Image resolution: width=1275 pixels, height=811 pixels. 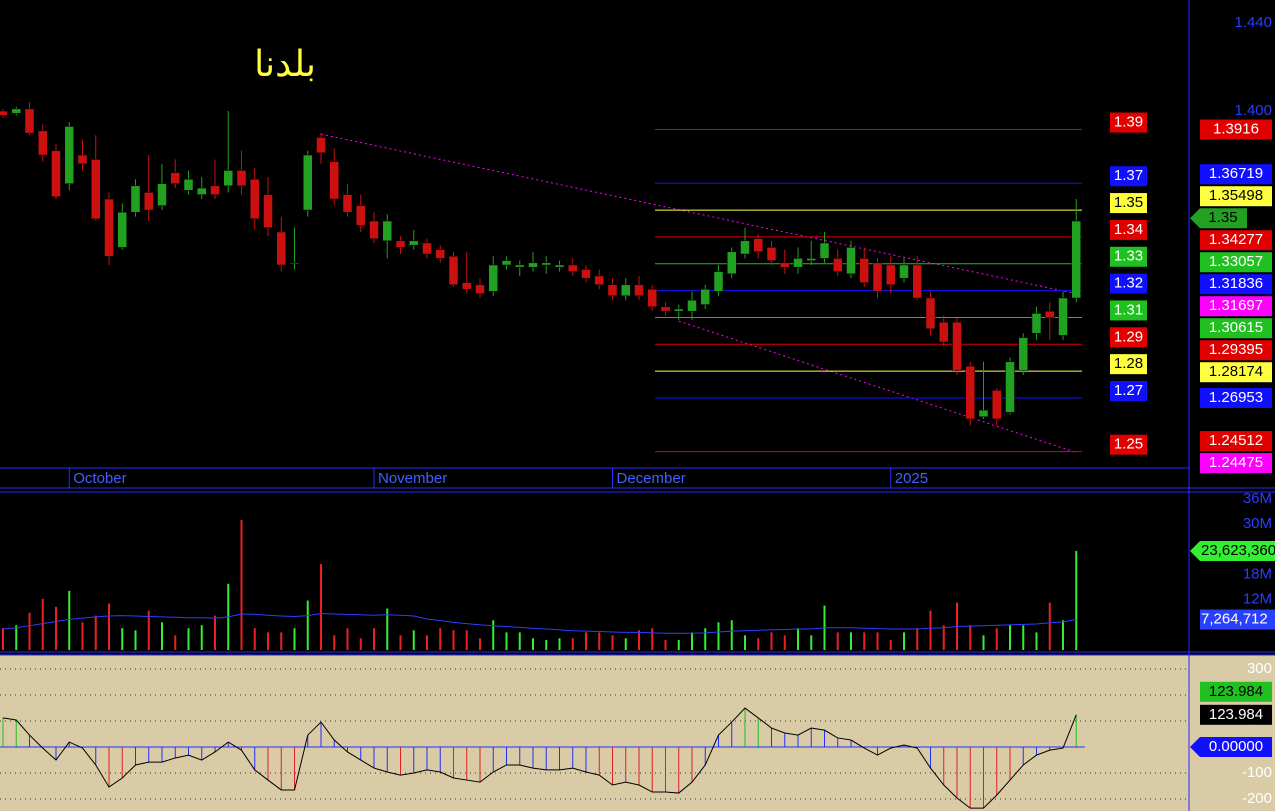 I want to click on level-label: 1.27, so click(x=1128, y=390).